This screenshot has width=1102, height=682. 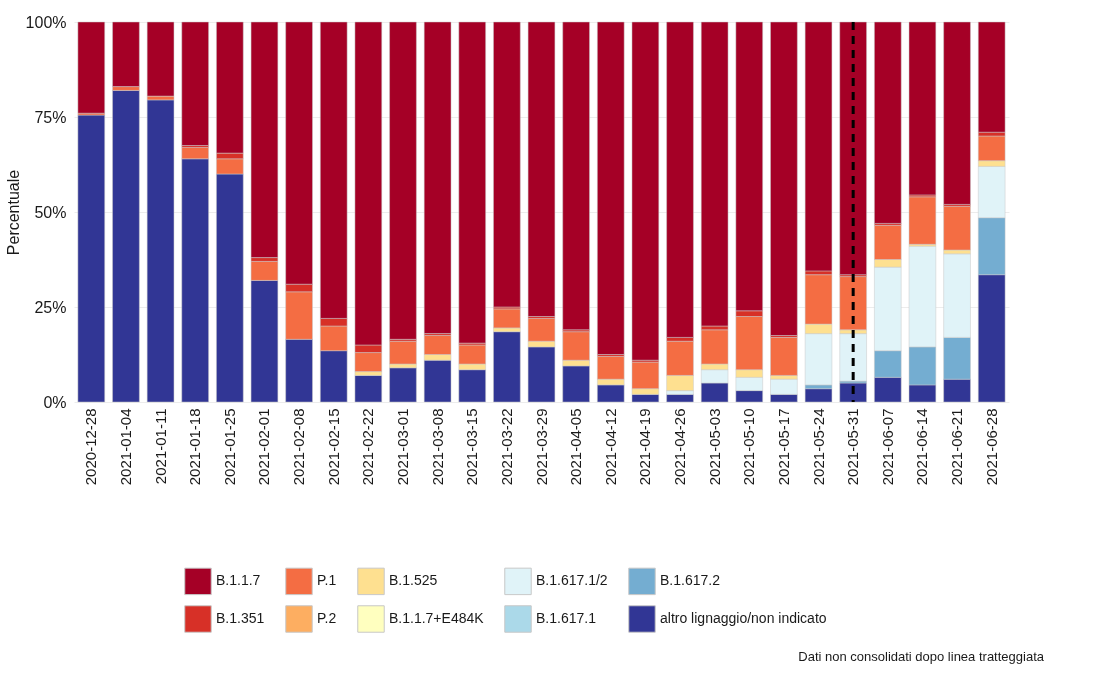 What do you see at coordinates (541, 447) in the screenshot?
I see `x-tick-label: 2021-03-29` at bounding box center [541, 447].